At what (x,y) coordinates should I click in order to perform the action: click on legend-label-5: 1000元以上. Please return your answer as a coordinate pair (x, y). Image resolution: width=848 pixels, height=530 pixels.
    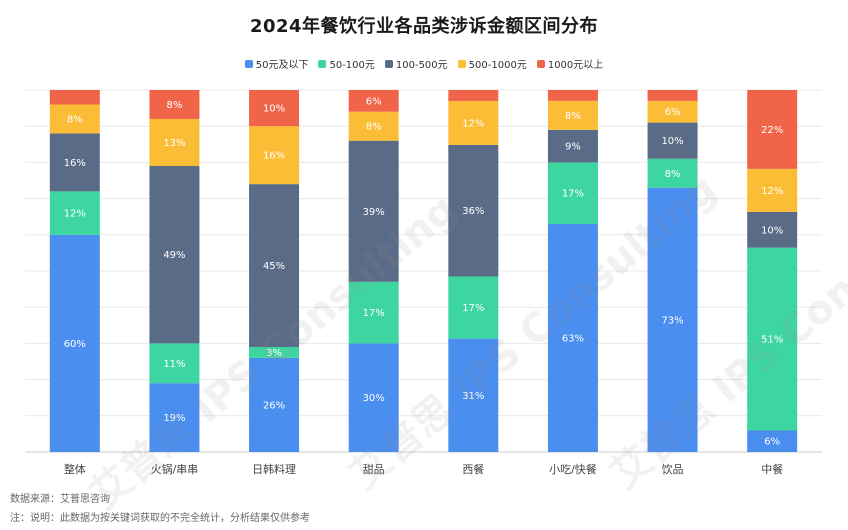
    Looking at the image, I should click on (575, 65).